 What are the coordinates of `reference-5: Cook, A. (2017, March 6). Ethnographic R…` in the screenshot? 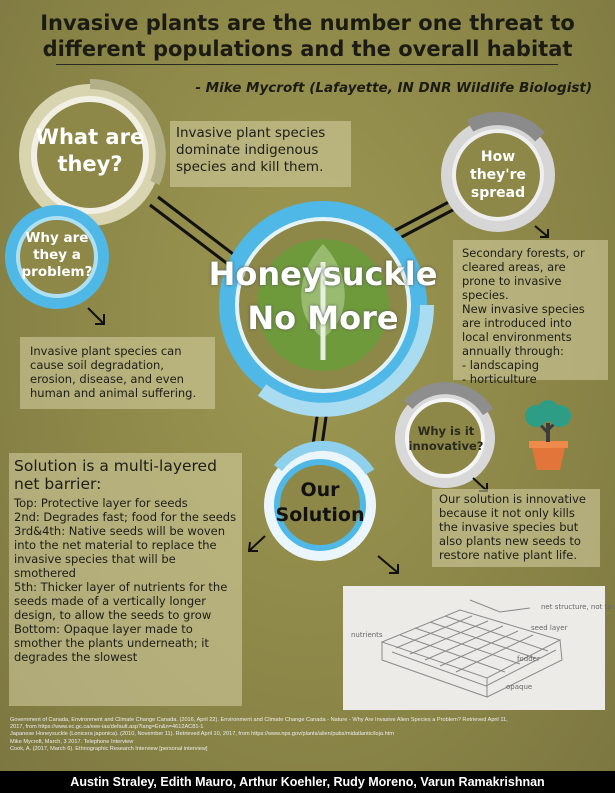 It's located at (109, 748).